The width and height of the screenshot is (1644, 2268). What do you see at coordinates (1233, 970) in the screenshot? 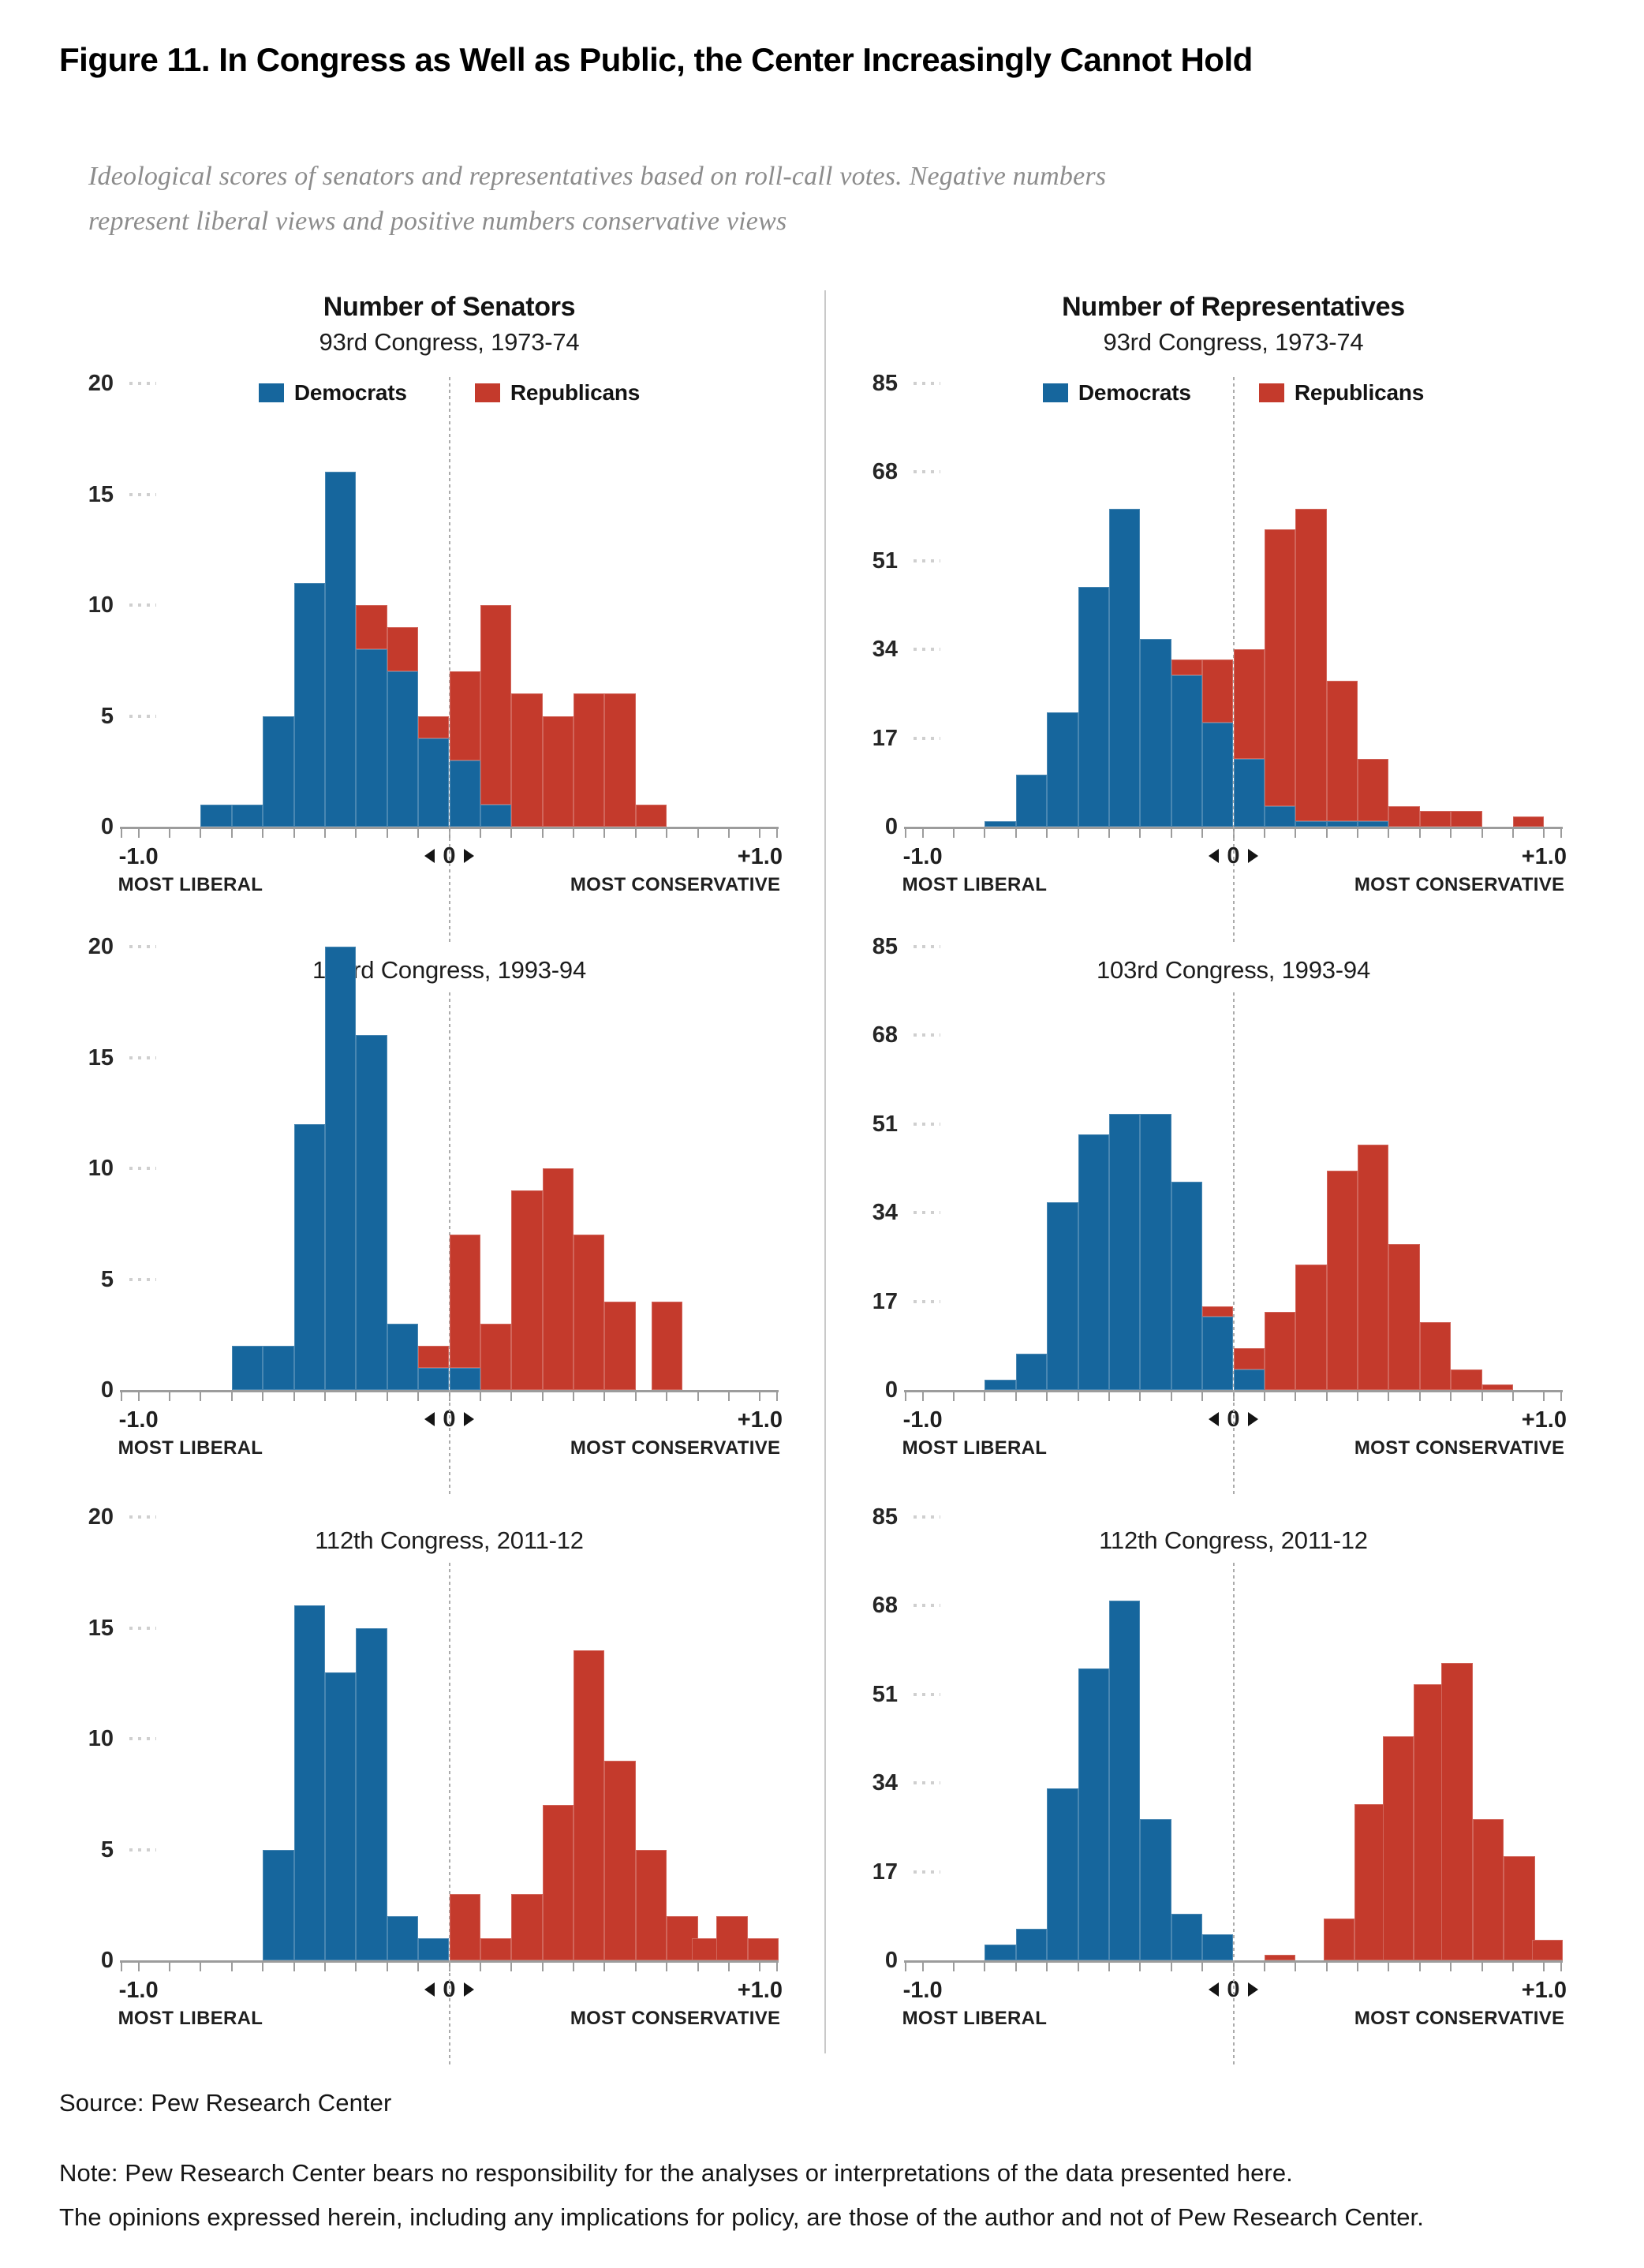
I see `chart-title: 103rd Congress, 1993-94` at bounding box center [1233, 970].